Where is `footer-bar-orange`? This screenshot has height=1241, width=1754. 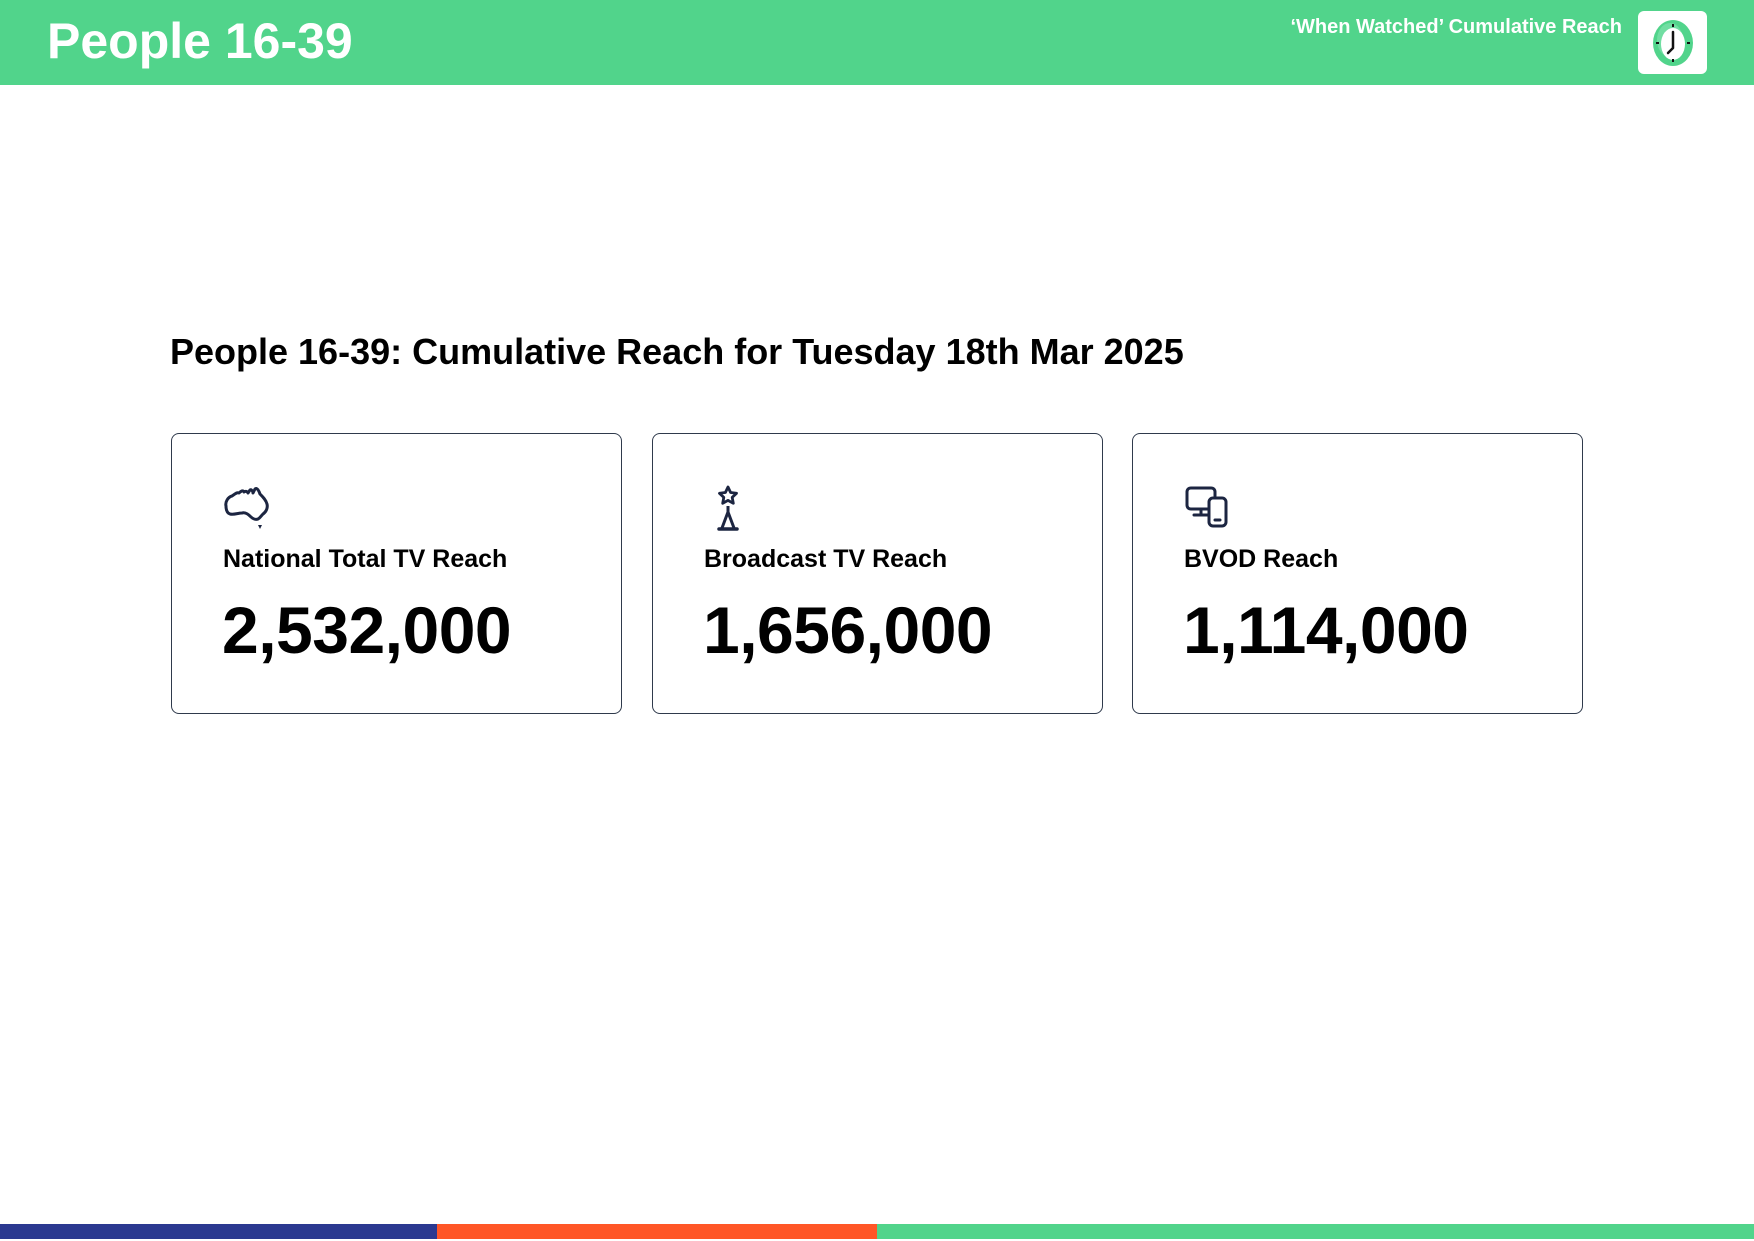
footer-bar-orange is located at coordinates (657, 1231).